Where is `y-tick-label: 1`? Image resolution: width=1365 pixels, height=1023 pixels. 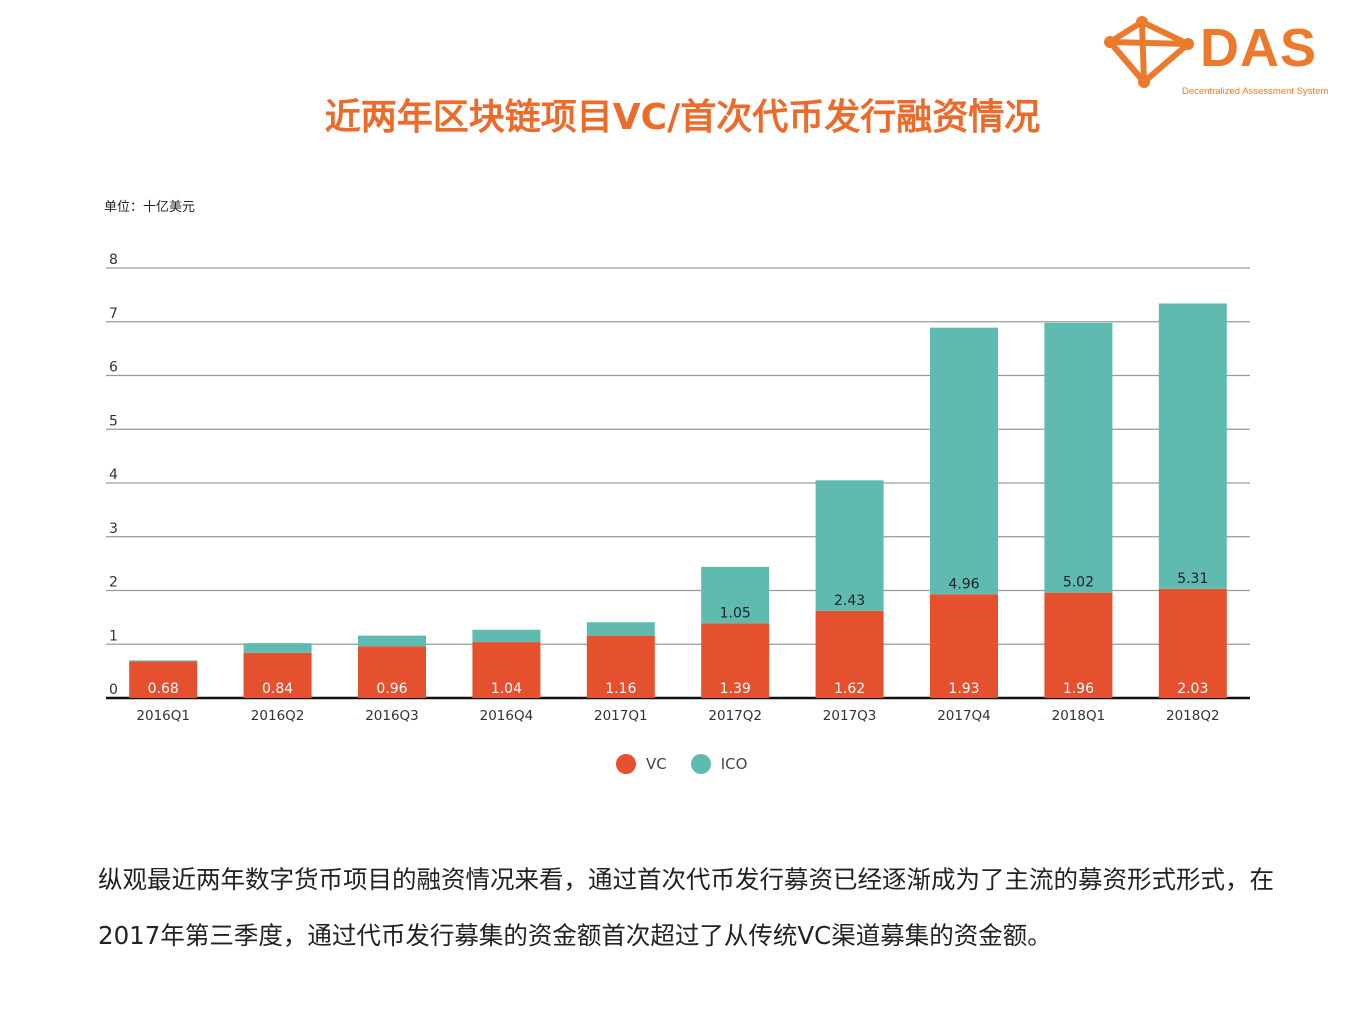 y-tick-label: 1 is located at coordinates (113, 636).